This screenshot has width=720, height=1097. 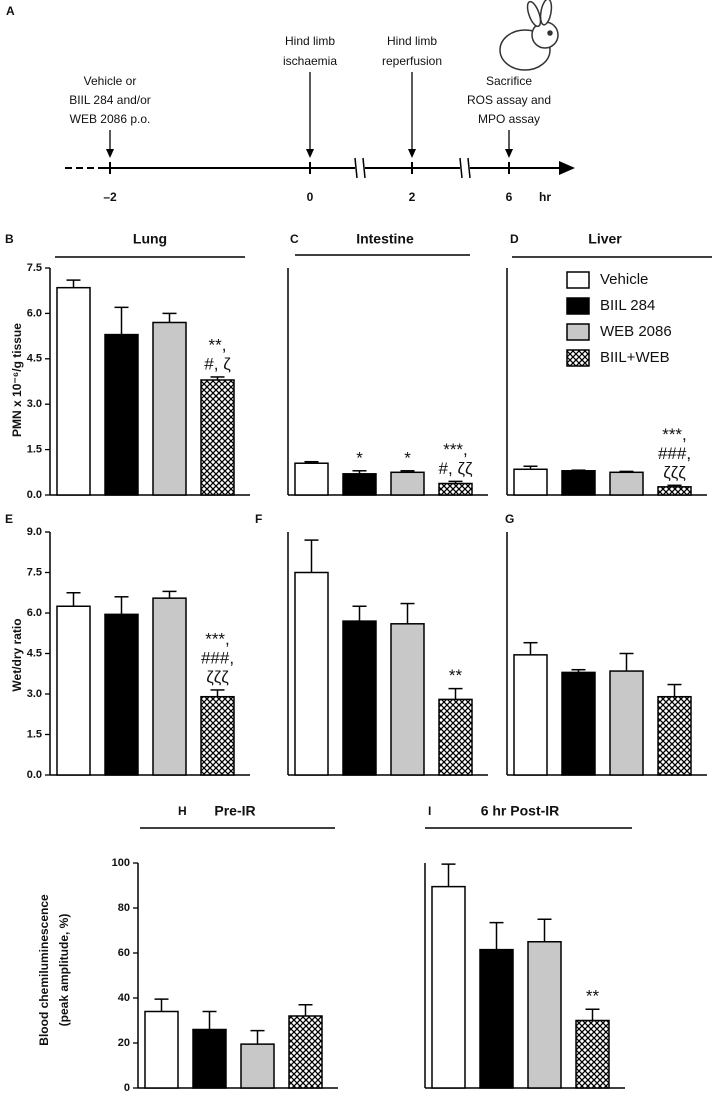 I want to click on panel-letter: I, so click(x=429, y=811).